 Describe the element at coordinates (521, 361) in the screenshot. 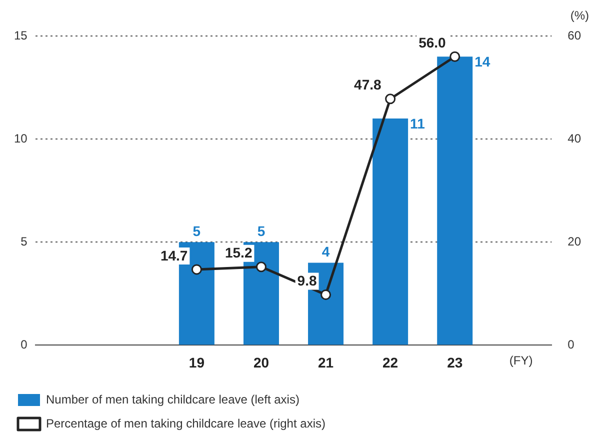

I see `x-axis-title: (FY)` at that location.